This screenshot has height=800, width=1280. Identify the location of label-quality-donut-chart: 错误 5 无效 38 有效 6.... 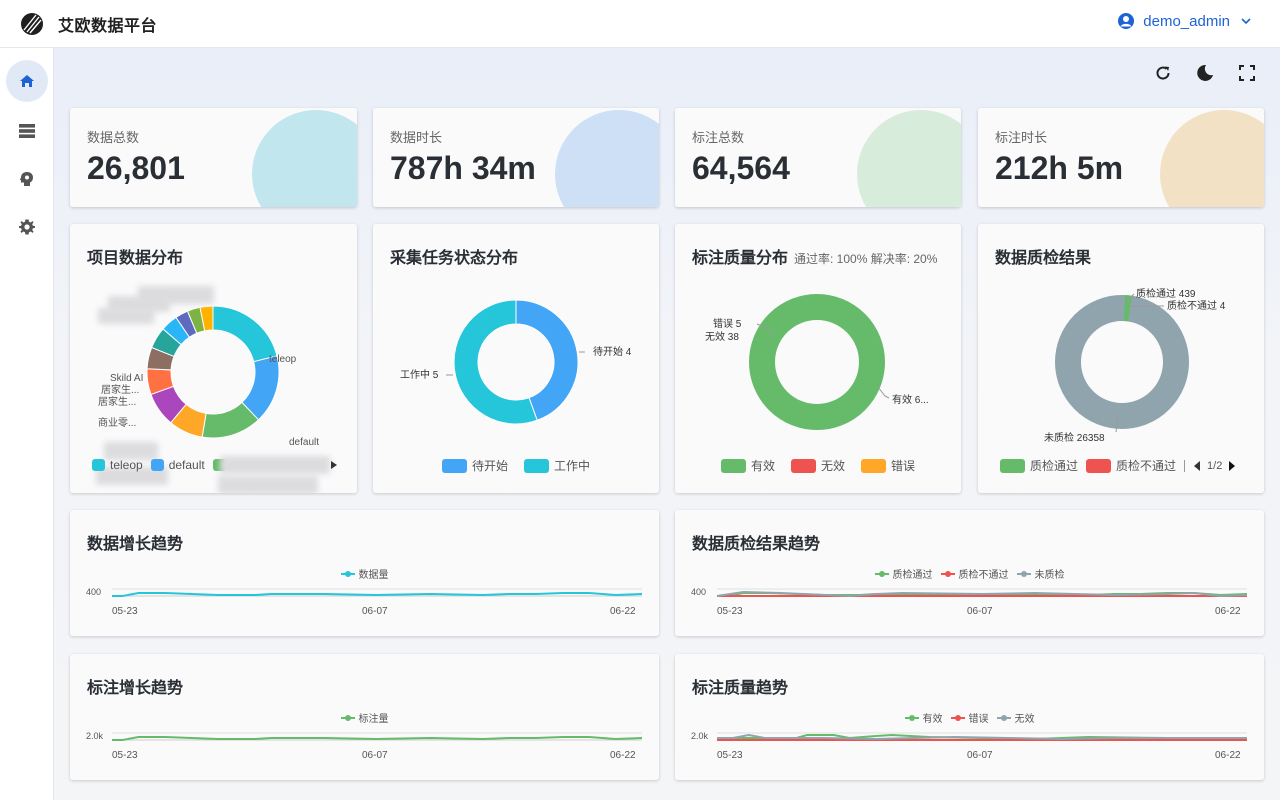
(818, 358).